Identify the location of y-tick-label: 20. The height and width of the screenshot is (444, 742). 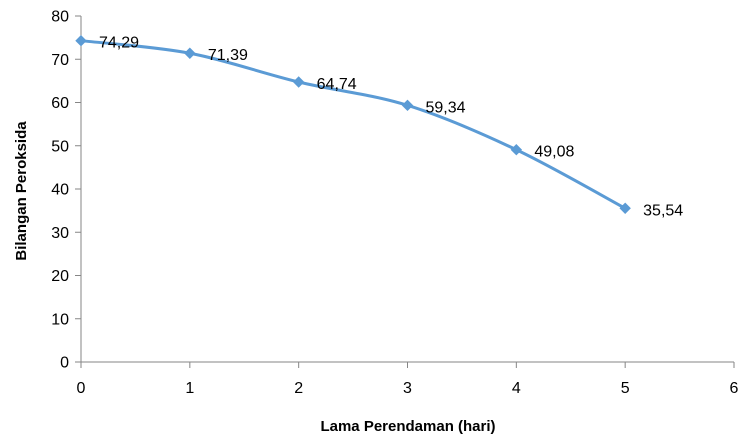
(60, 276).